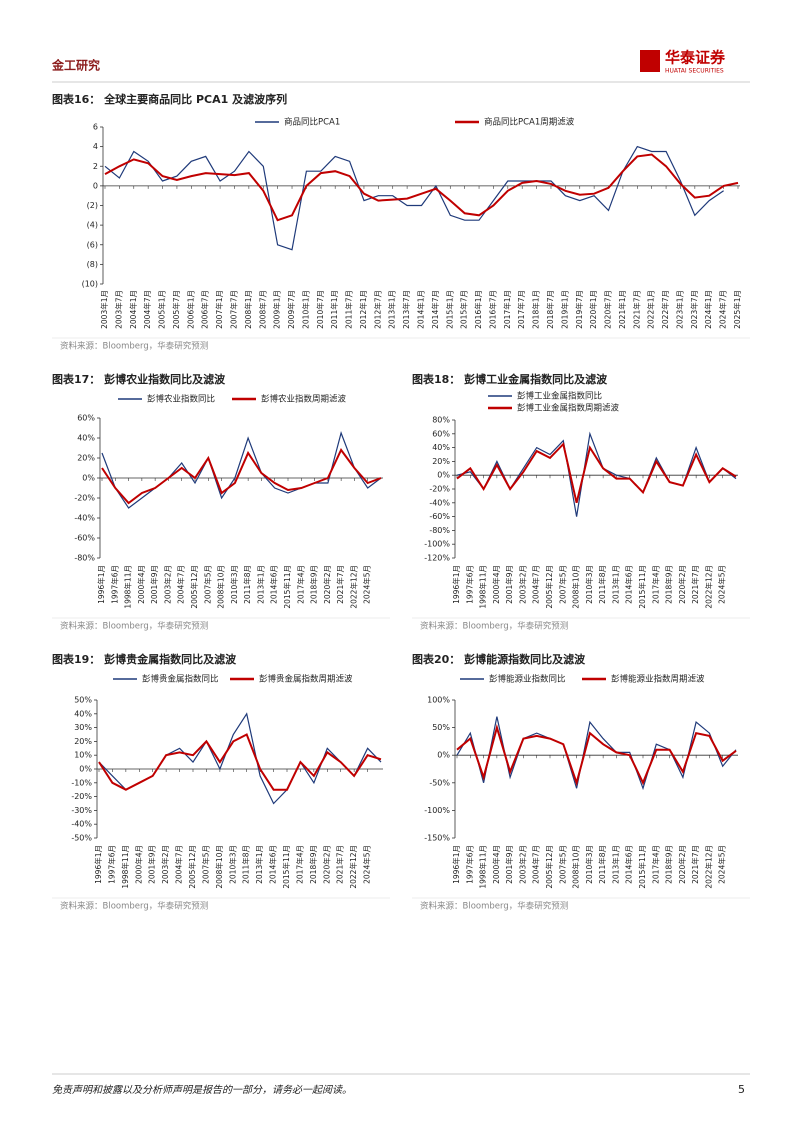  Describe the element at coordinates (133, 309) in the screenshot. I see `x-tick-label: 2004年1月` at that location.